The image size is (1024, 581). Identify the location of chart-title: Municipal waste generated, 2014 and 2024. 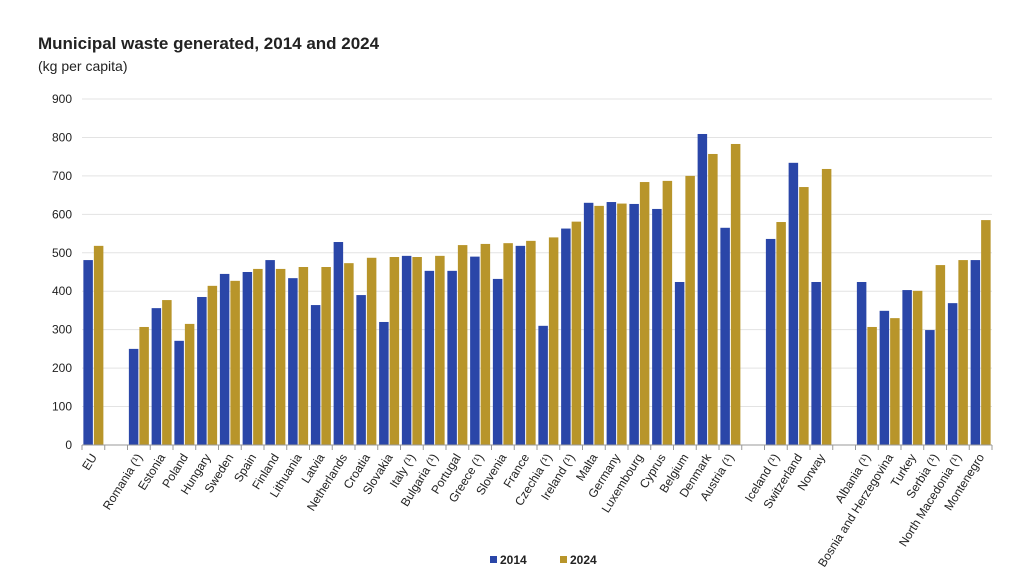
(209, 43).